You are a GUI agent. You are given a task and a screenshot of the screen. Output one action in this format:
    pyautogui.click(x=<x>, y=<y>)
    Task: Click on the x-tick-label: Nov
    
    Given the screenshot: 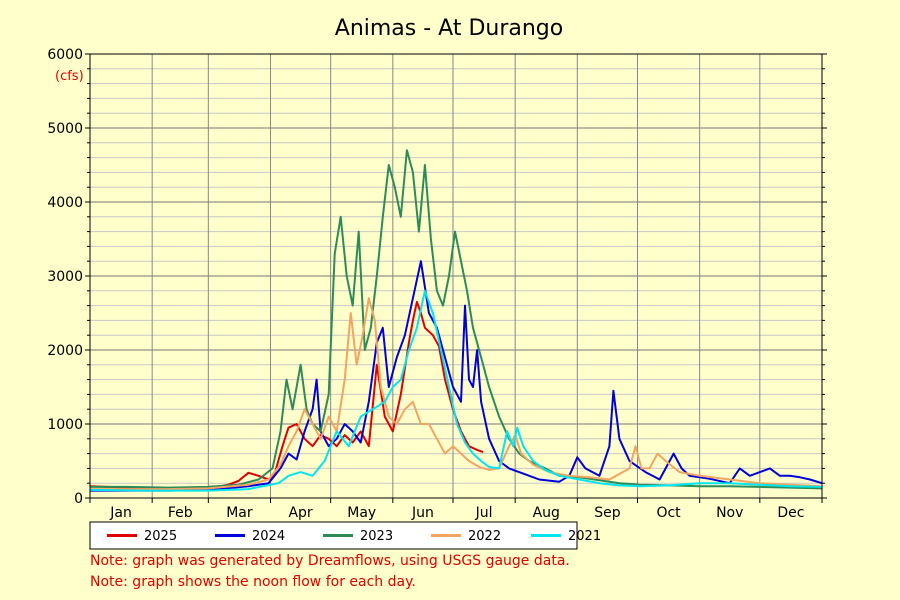 What is the action you would take?
    pyautogui.click(x=729, y=513)
    